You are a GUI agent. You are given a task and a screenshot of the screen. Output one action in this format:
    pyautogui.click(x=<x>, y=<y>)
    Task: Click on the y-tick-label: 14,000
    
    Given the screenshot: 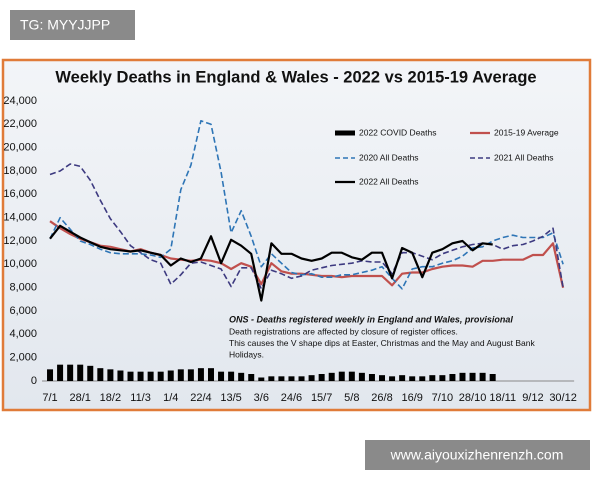 What is the action you would take?
    pyautogui.click(x=20, y=218)
    